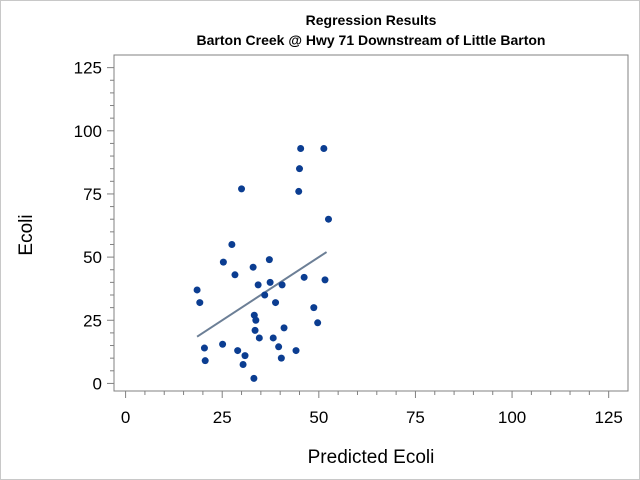  I want to click on x-tick-label: 25, so click(222, 417).